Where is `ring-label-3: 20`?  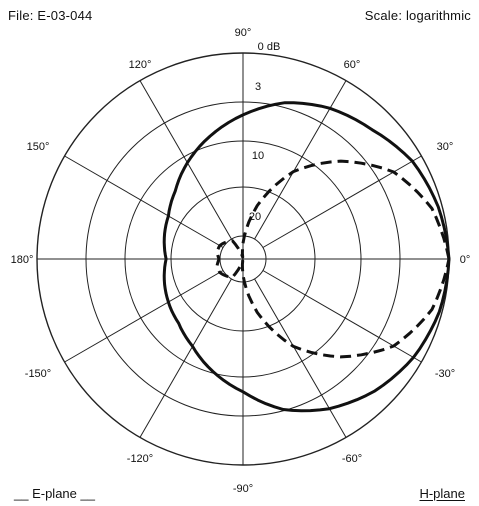
ring-label-3: 20 is located at coordinates (255, 217).